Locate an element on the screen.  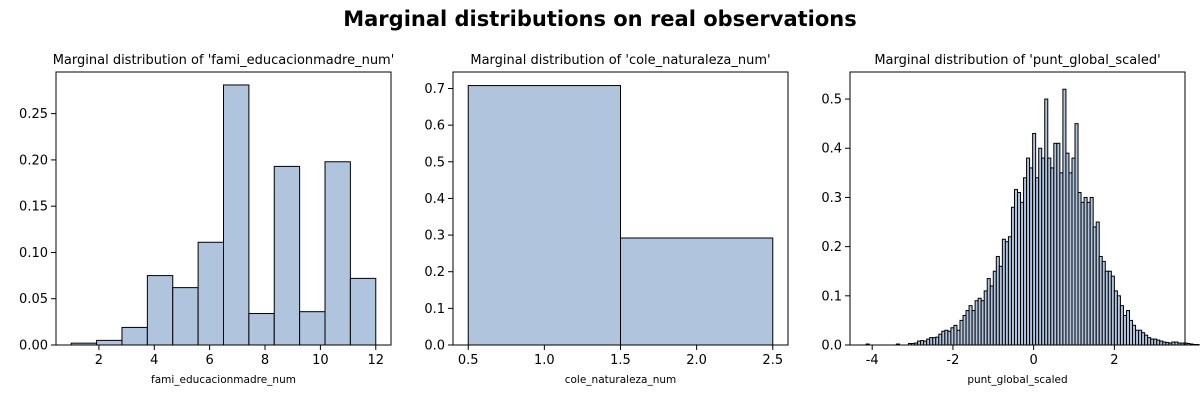
y-tick-label: 0.00 is located at coordinates (33, 346).